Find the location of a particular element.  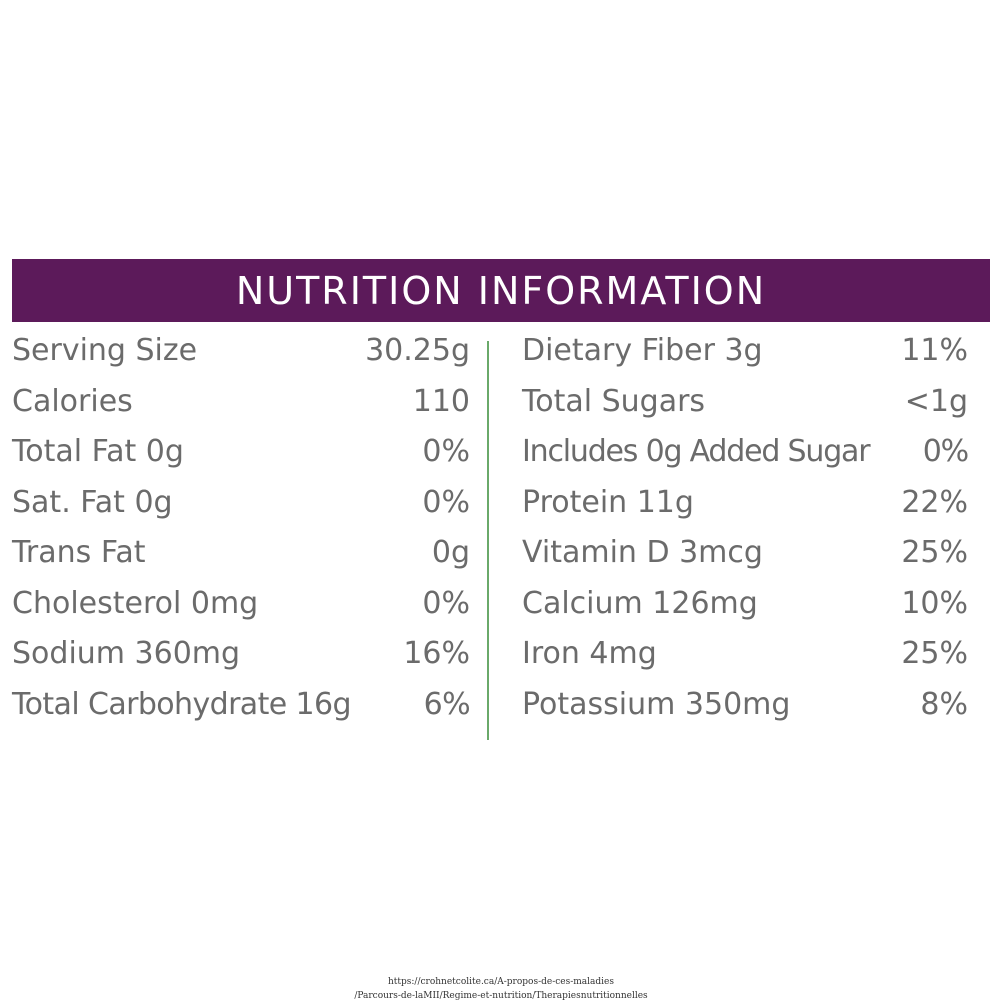

nutrient-label: Trans Fat is located at coordinates (79, 552).